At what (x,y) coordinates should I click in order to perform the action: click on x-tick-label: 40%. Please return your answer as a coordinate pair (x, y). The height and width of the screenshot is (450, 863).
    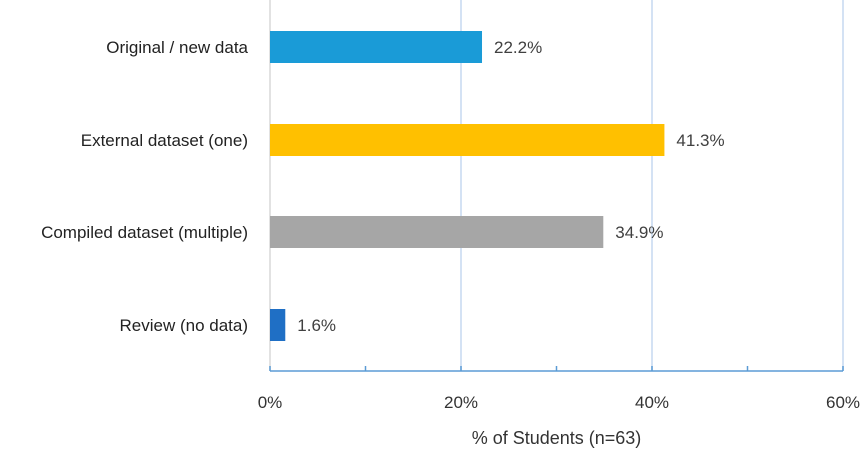
    Looking at the image, I should click on (652, 402).